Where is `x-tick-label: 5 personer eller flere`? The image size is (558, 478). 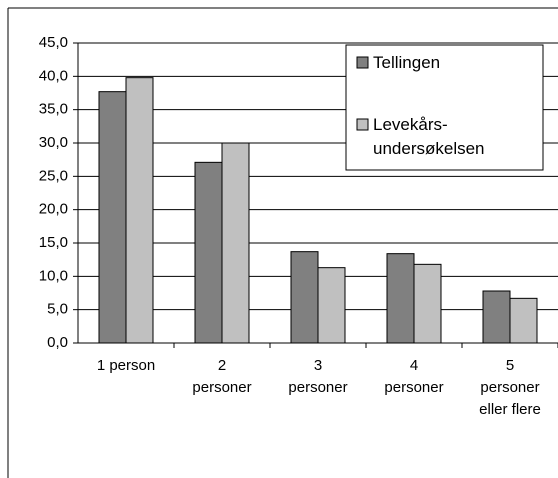 x-tick-label: 5 personer eller flere is located at coordinates (510, 387).